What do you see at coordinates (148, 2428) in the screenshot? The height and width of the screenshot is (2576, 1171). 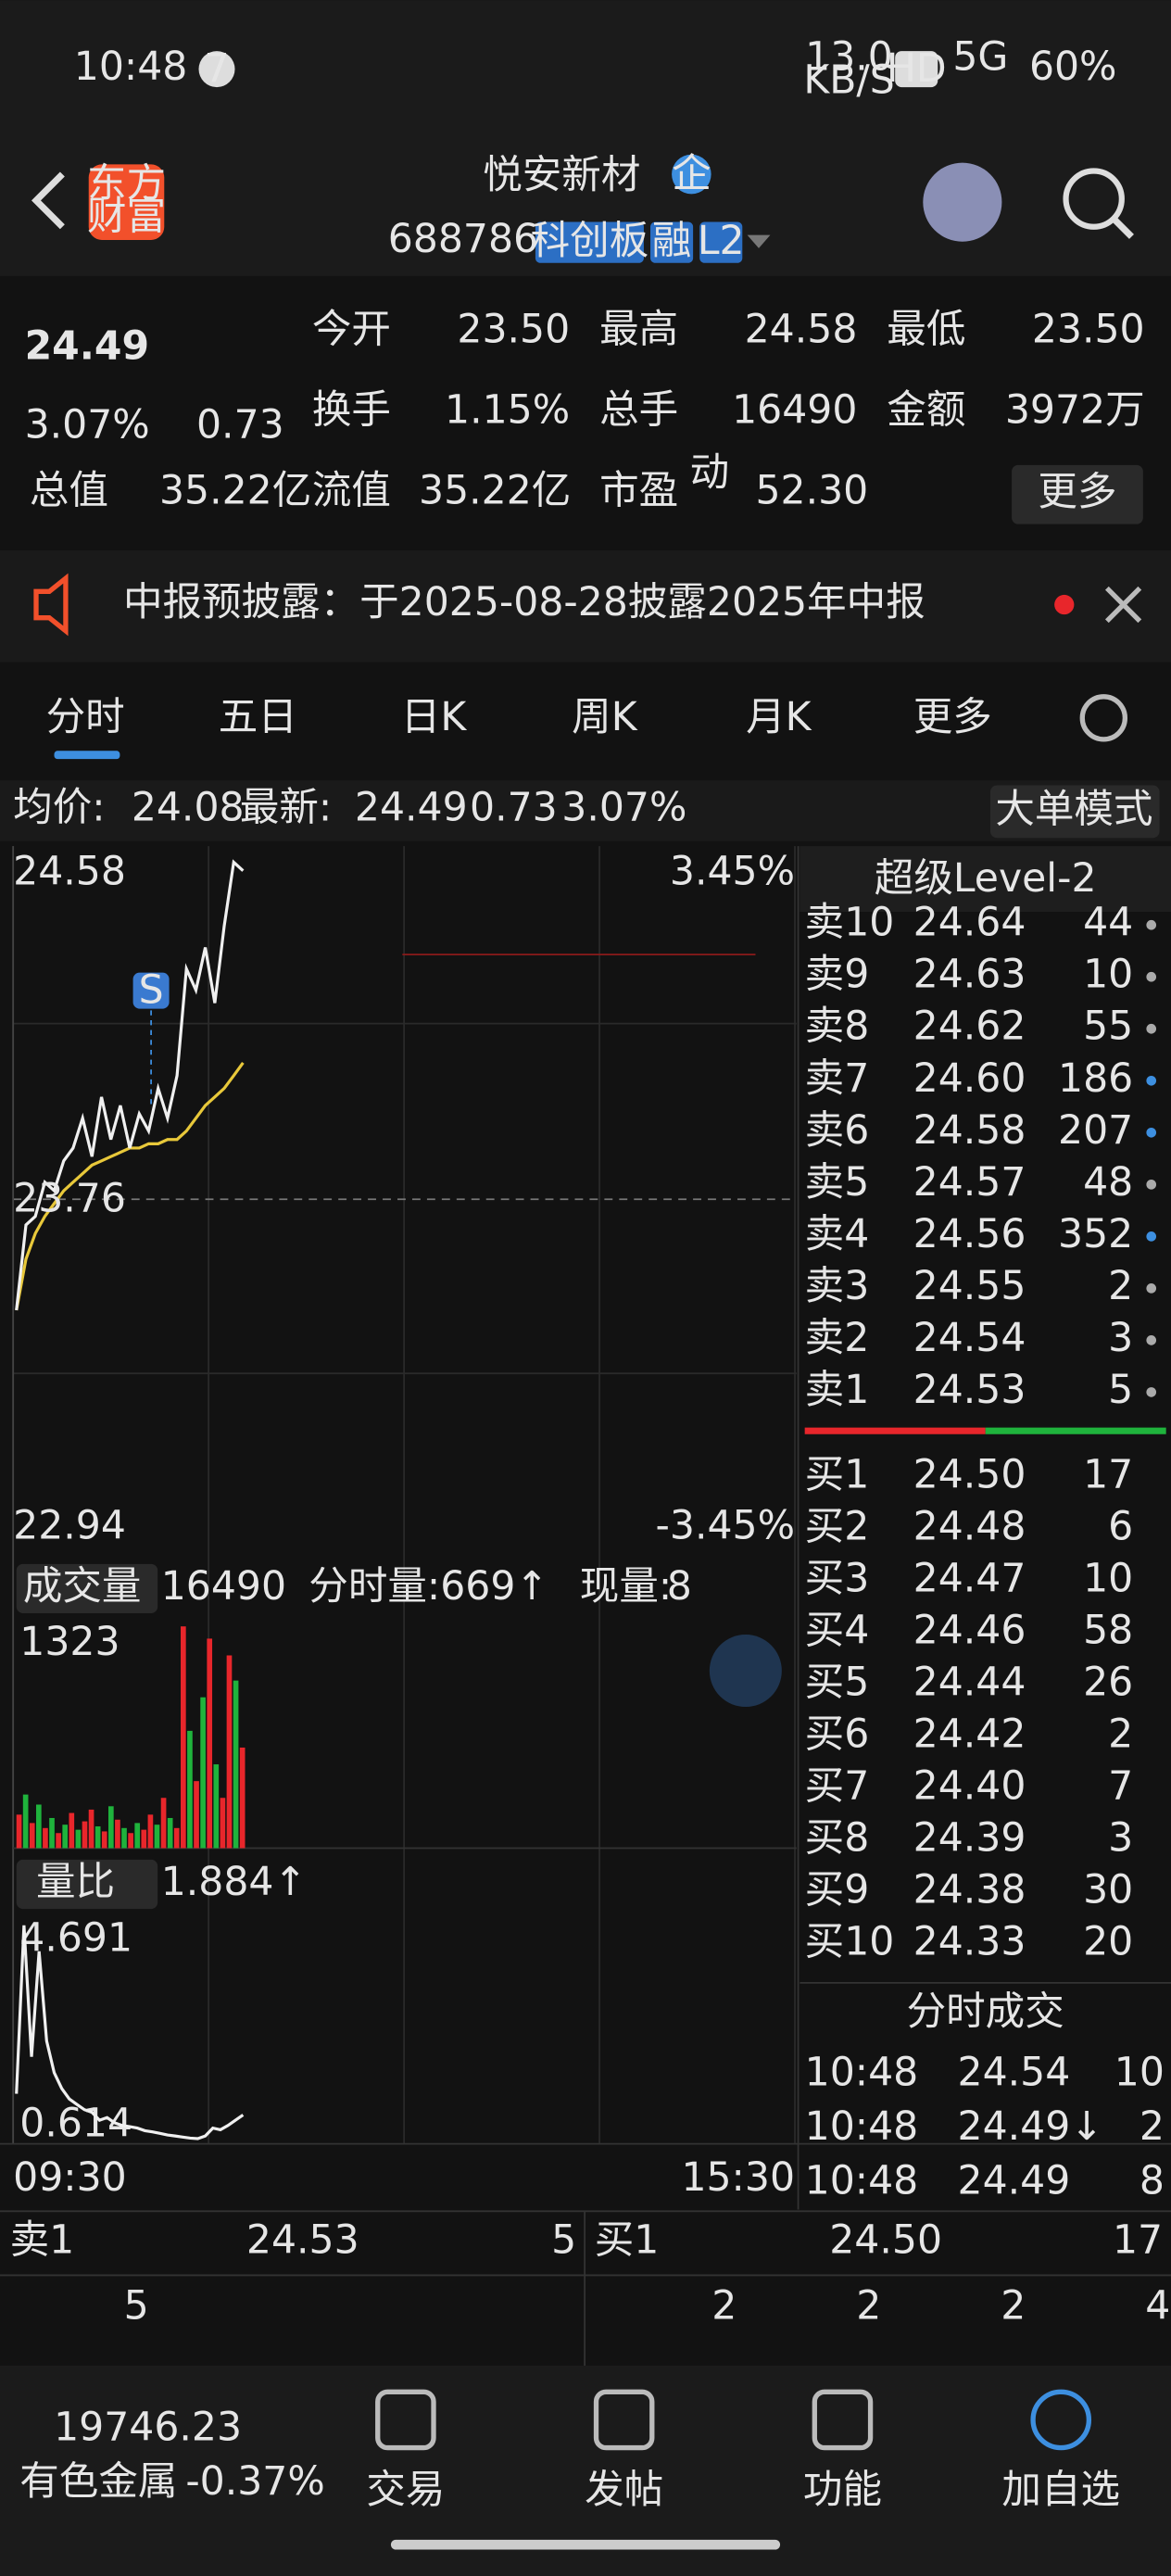 I see `index-value: 19746.23` at bounding box center [148, 2428].